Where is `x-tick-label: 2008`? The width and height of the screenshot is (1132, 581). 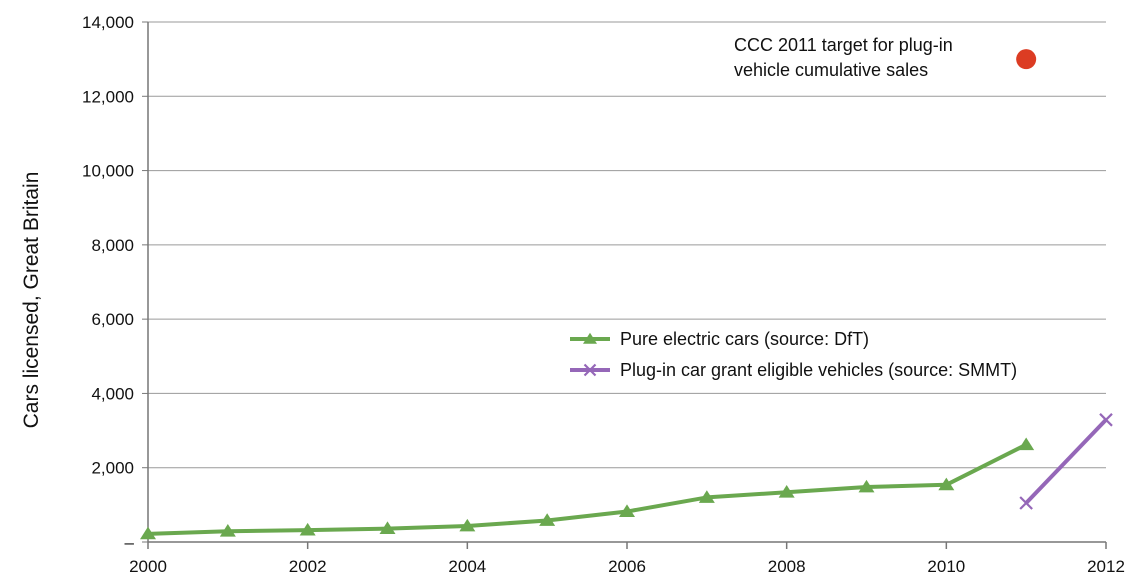 x-tick-label: 2008 is located at coordinates (787, 566).